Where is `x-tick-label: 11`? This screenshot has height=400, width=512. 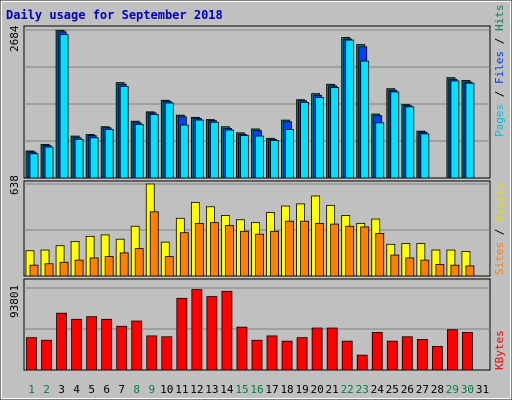
x-tick-label: 11 is located at coordinates (181, 389).